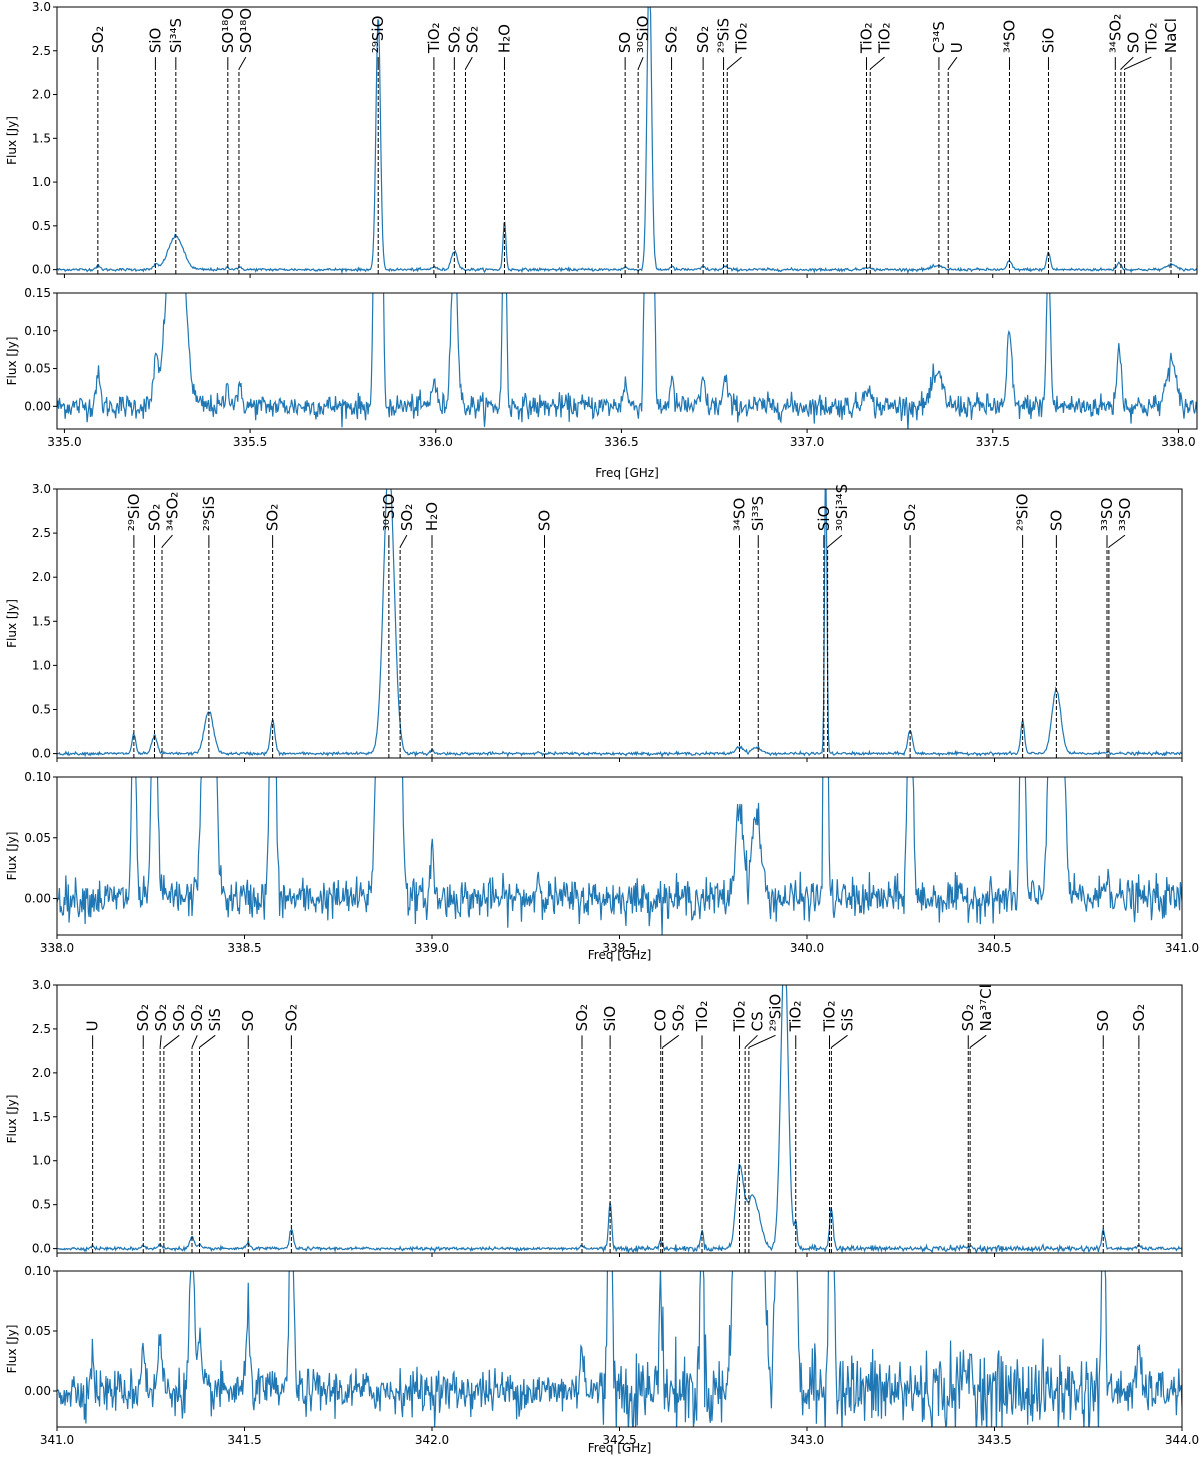 The height and width of the screenshot is (1462, 1200). What do you see at coordinates (661, 1020) in the screenshot?
I see `line-label: CO` at bounding box center [661, 1020].